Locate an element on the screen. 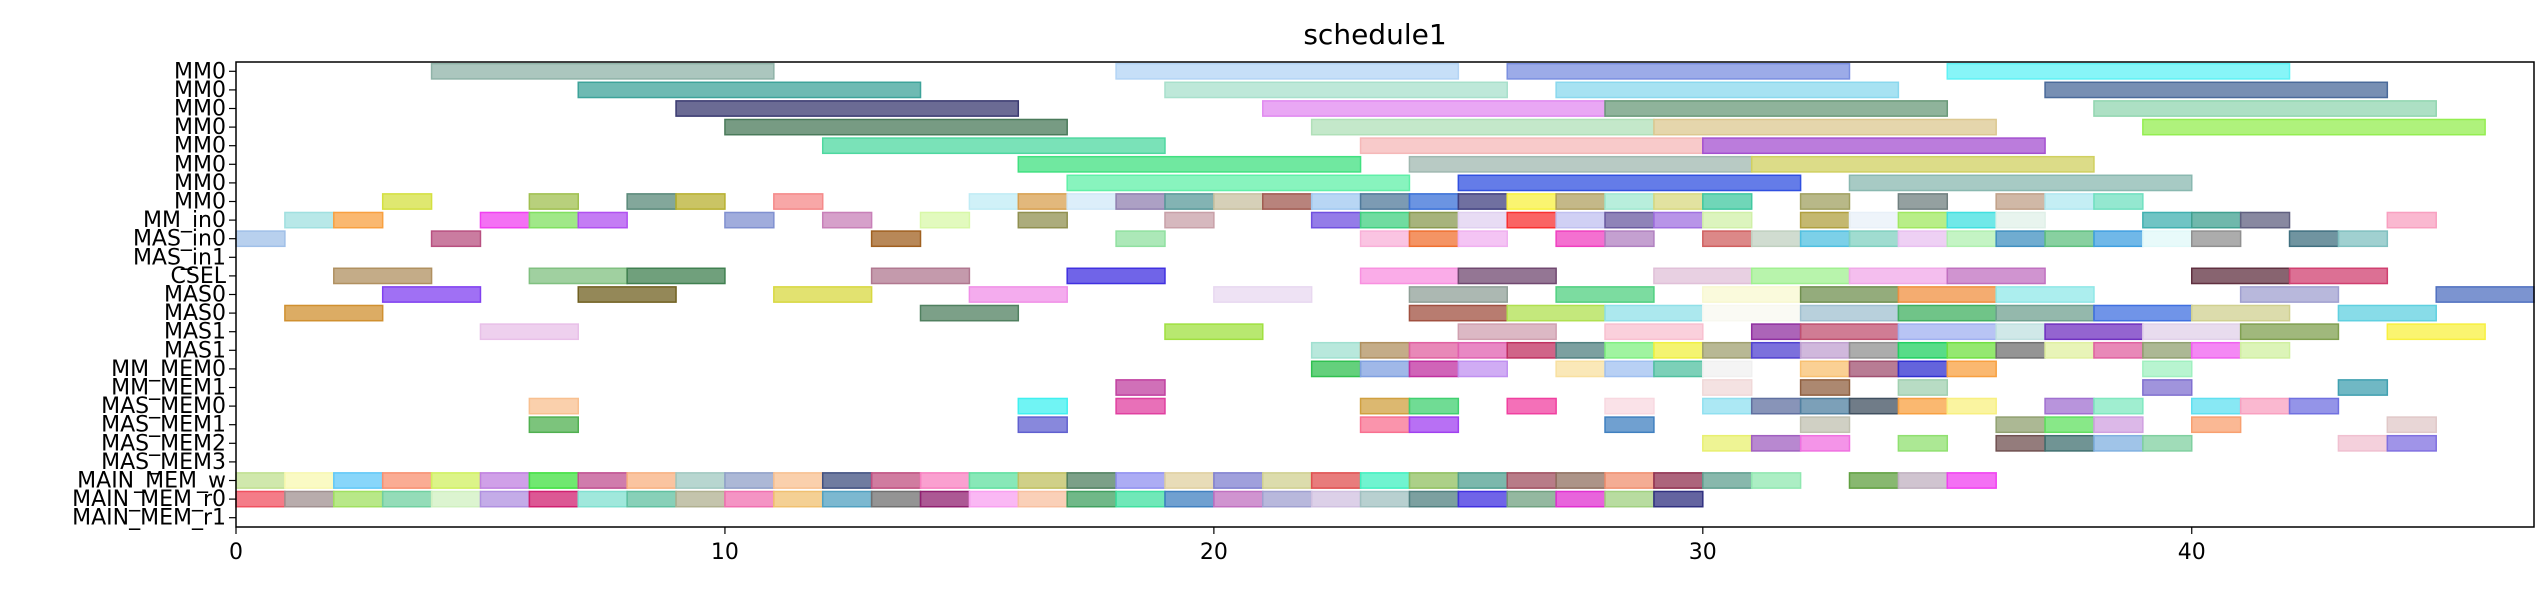  x-tick-label: 40 is located at coordinates (2192, 552).